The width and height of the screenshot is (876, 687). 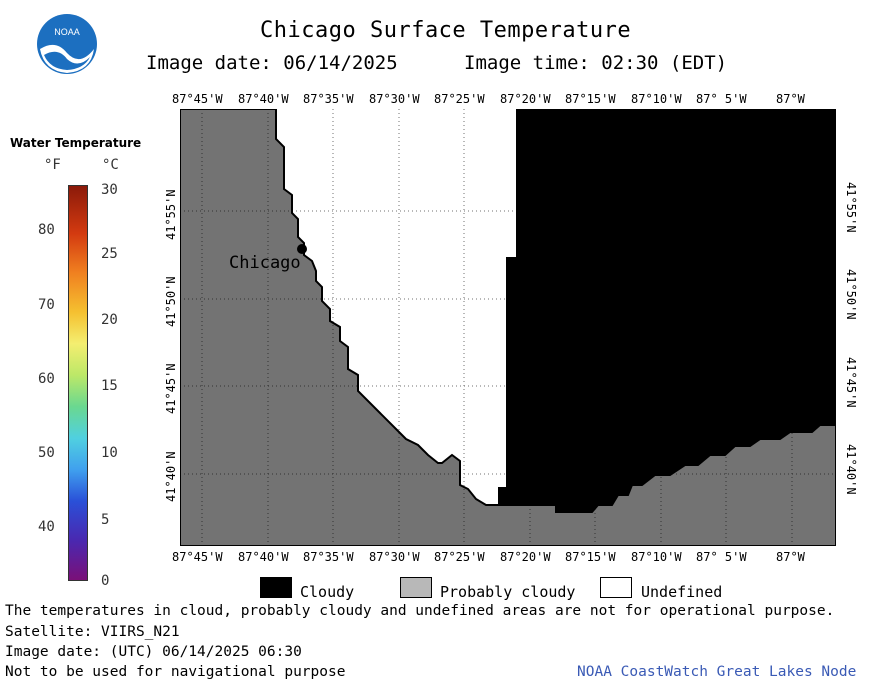 What do you see at coordinates (52, 165) in the screenshot?
I see `unit-f: °F` at bounding box center [52, 165].